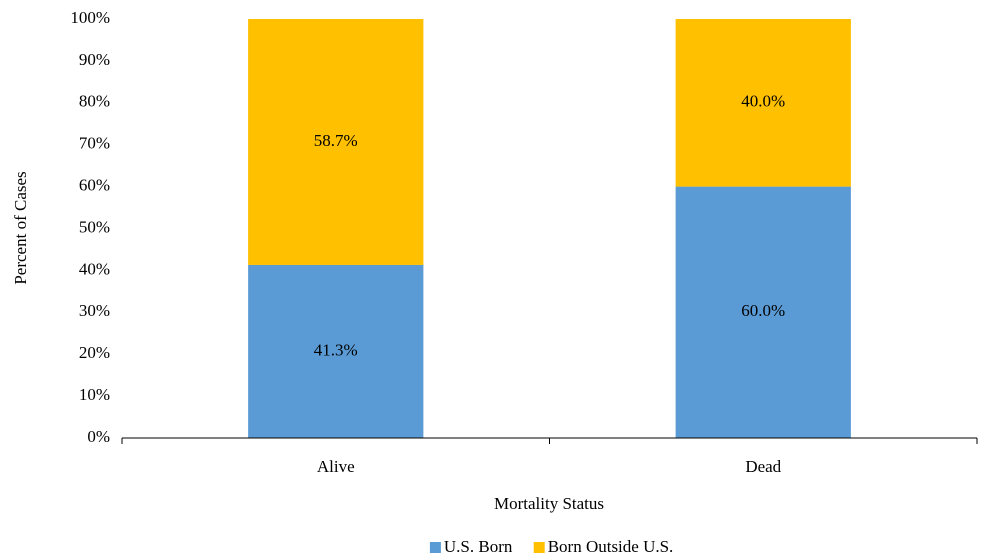  I want to click on data-label: 60.0%, so click(763, 310).